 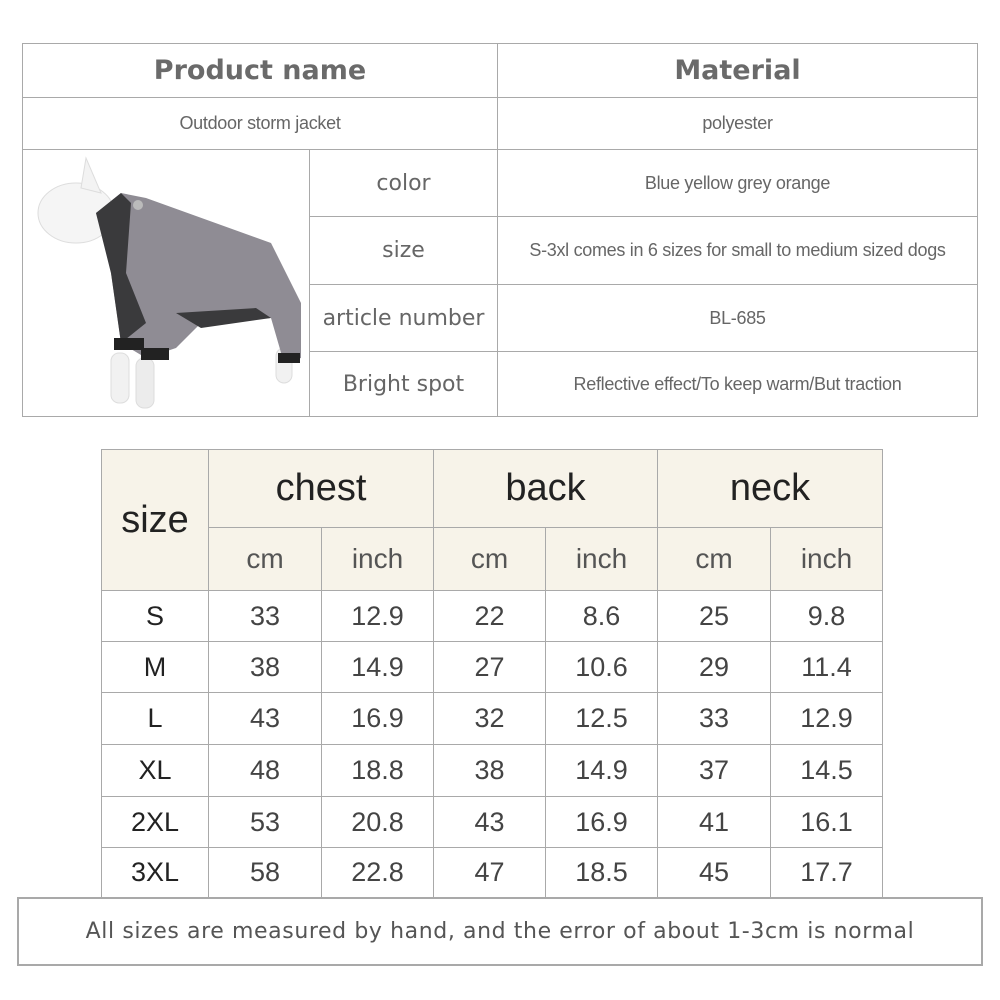 What do you see at coordinates (403, 318) in the screenshot?
I see `article-number-label: article number` at bounding box center [403, 318].